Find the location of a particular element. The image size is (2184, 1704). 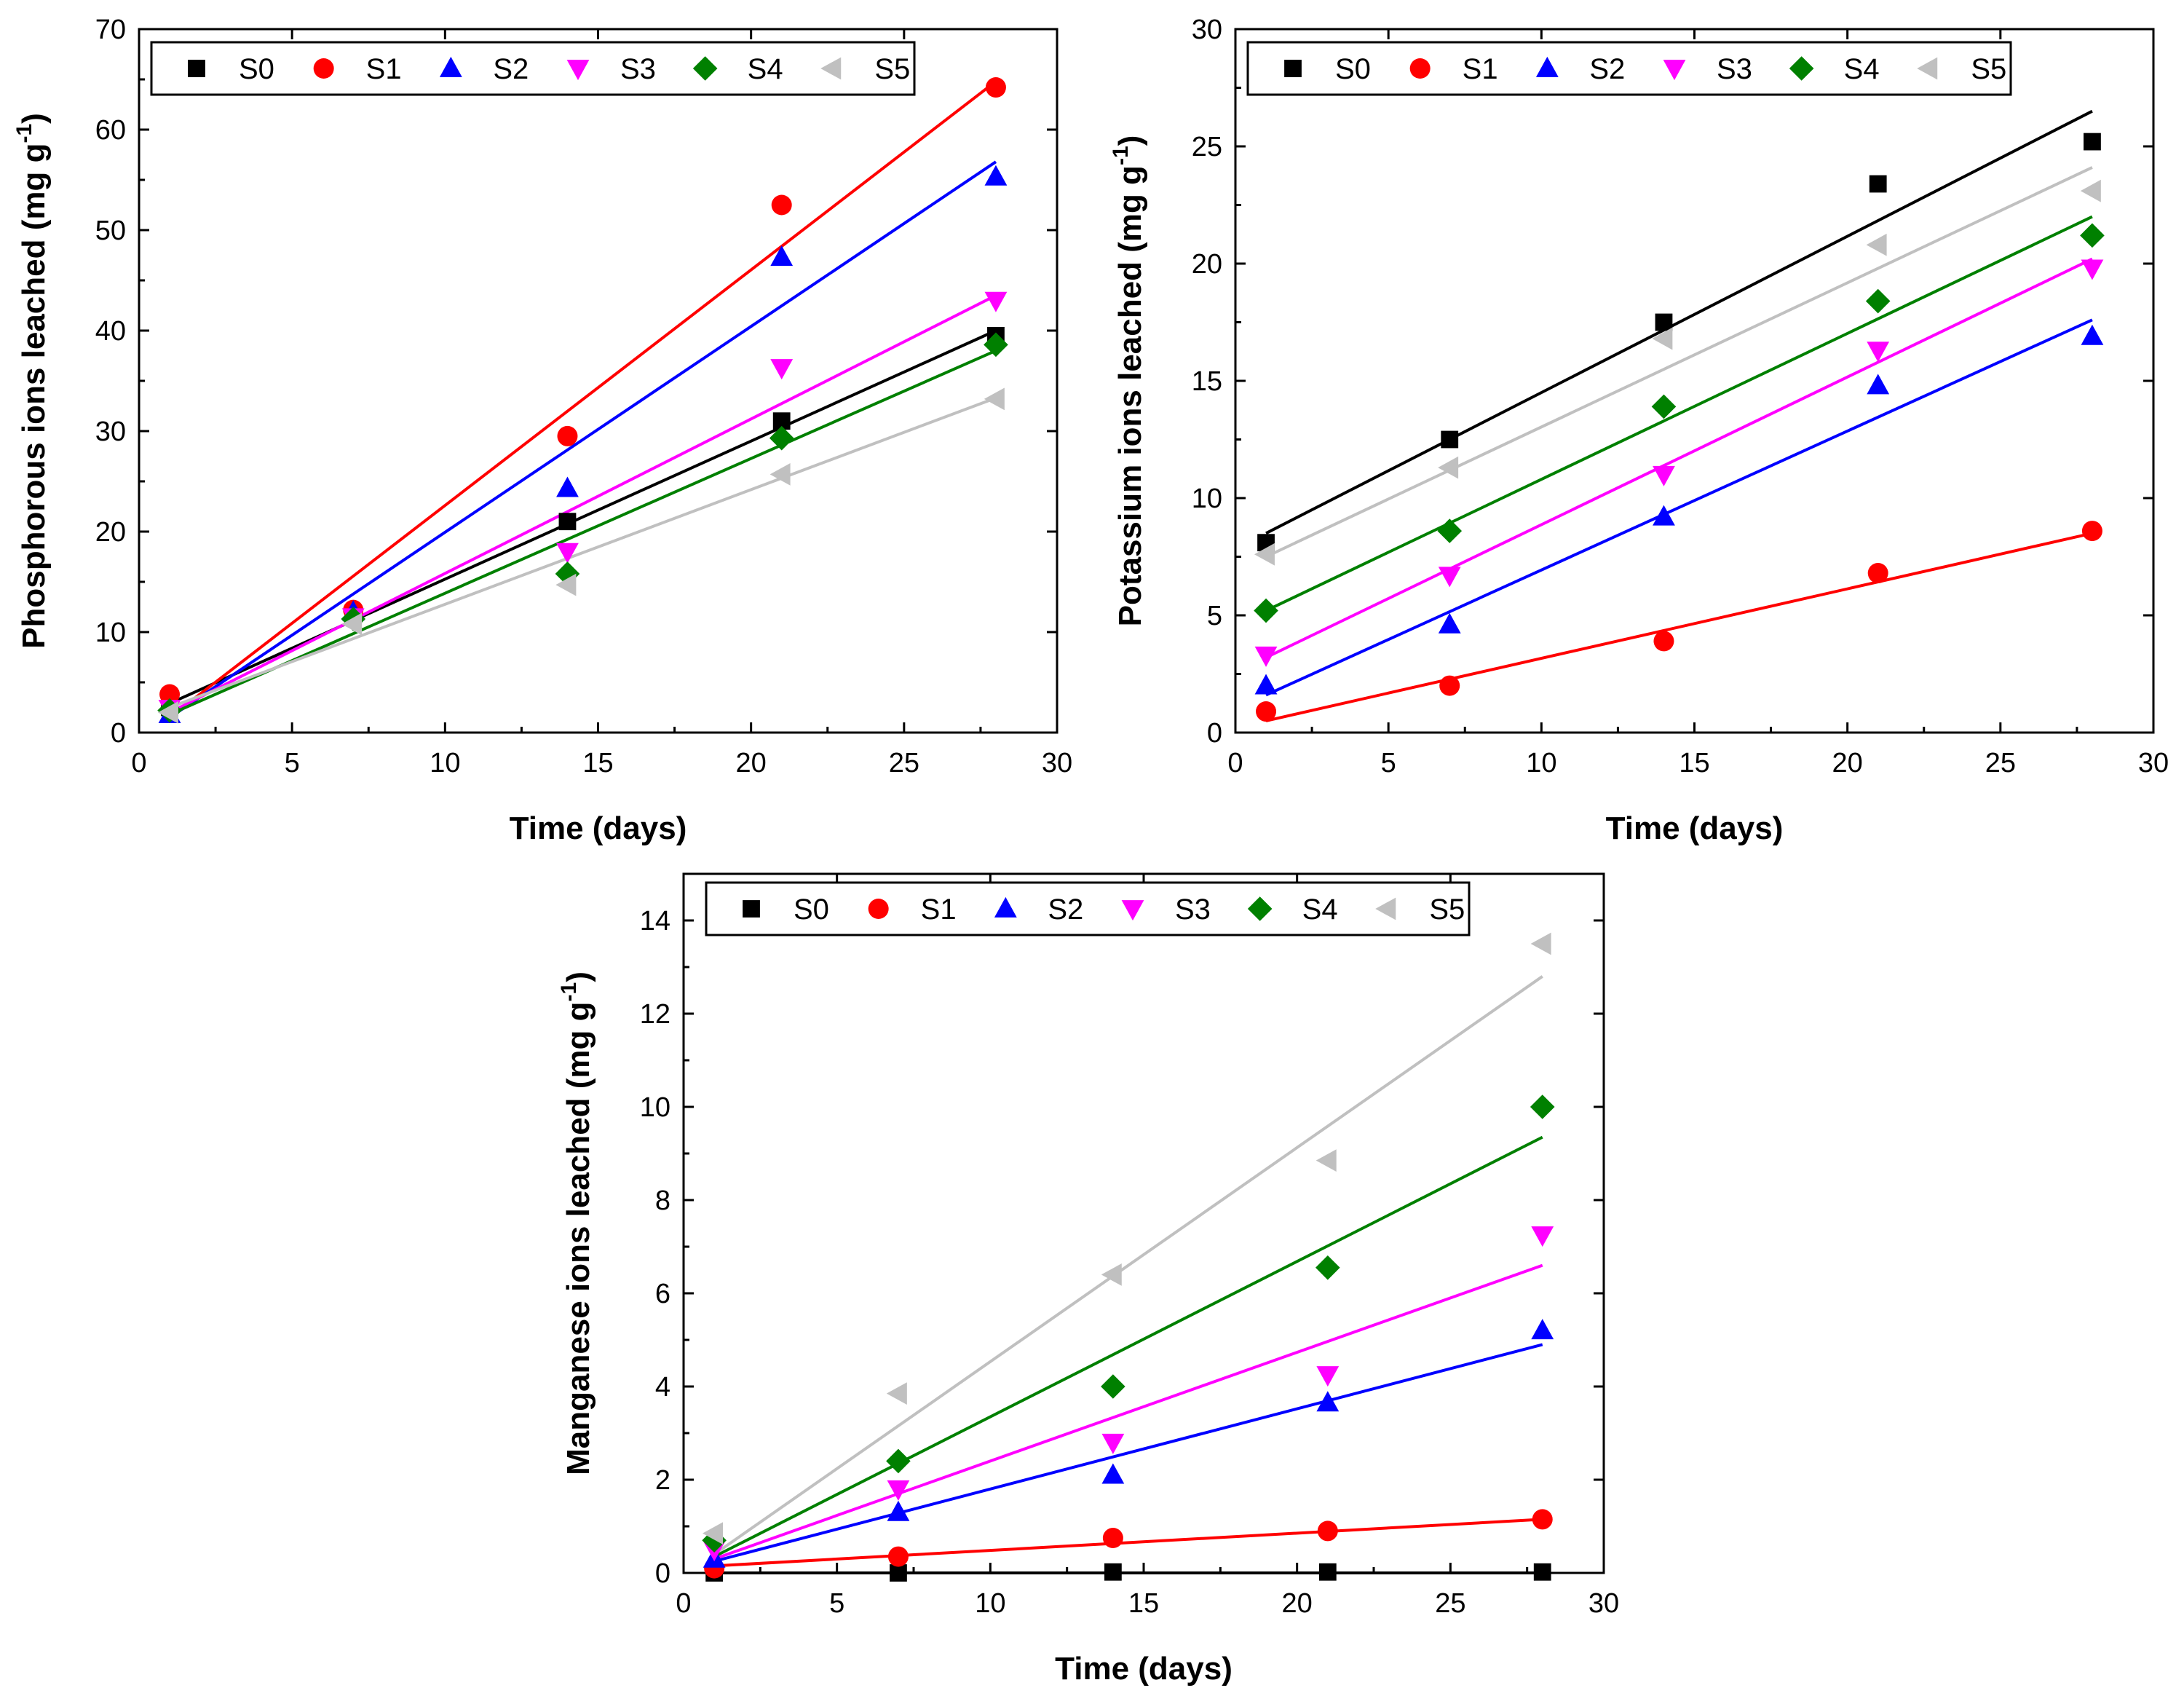

y-axis-title: Manganese ions leached (mg g-1) is located at coordinates (576, 1223).